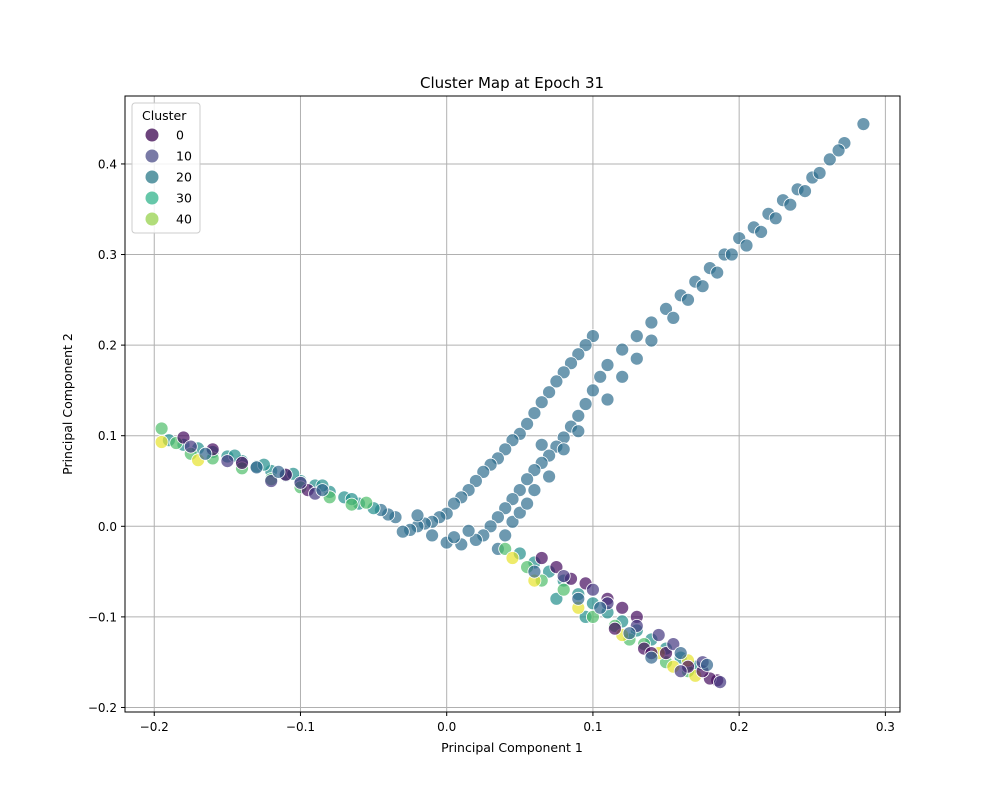  I want to click on legend-label: 10, so click(184, 156).